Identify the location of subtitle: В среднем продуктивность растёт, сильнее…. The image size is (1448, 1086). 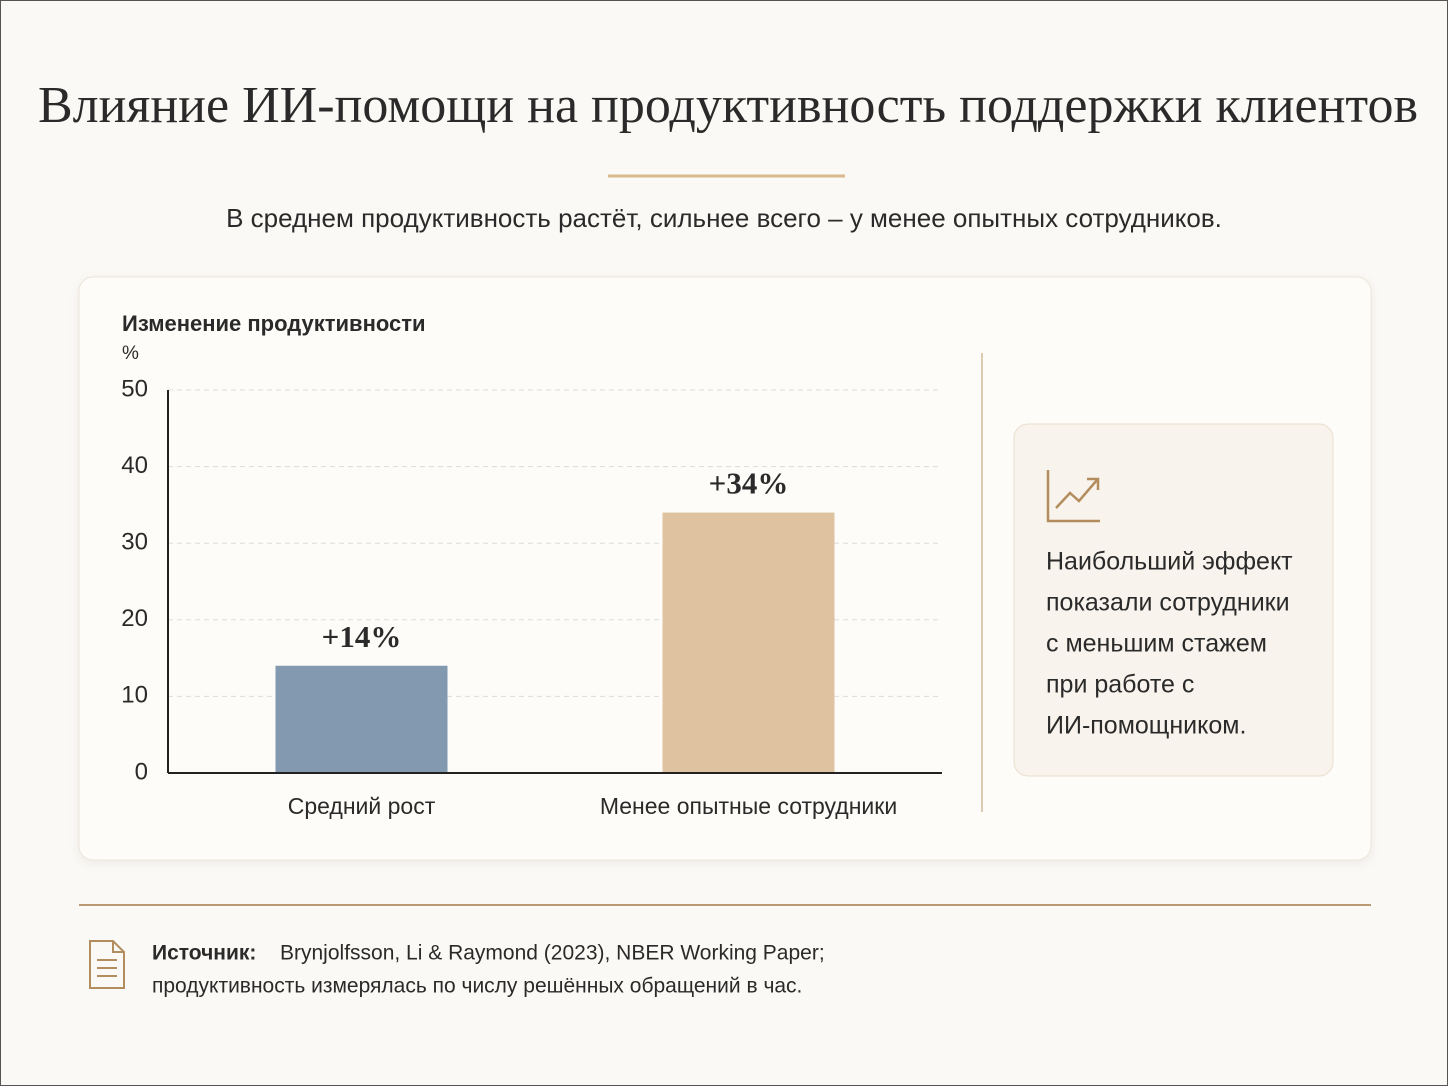
(724, 218).